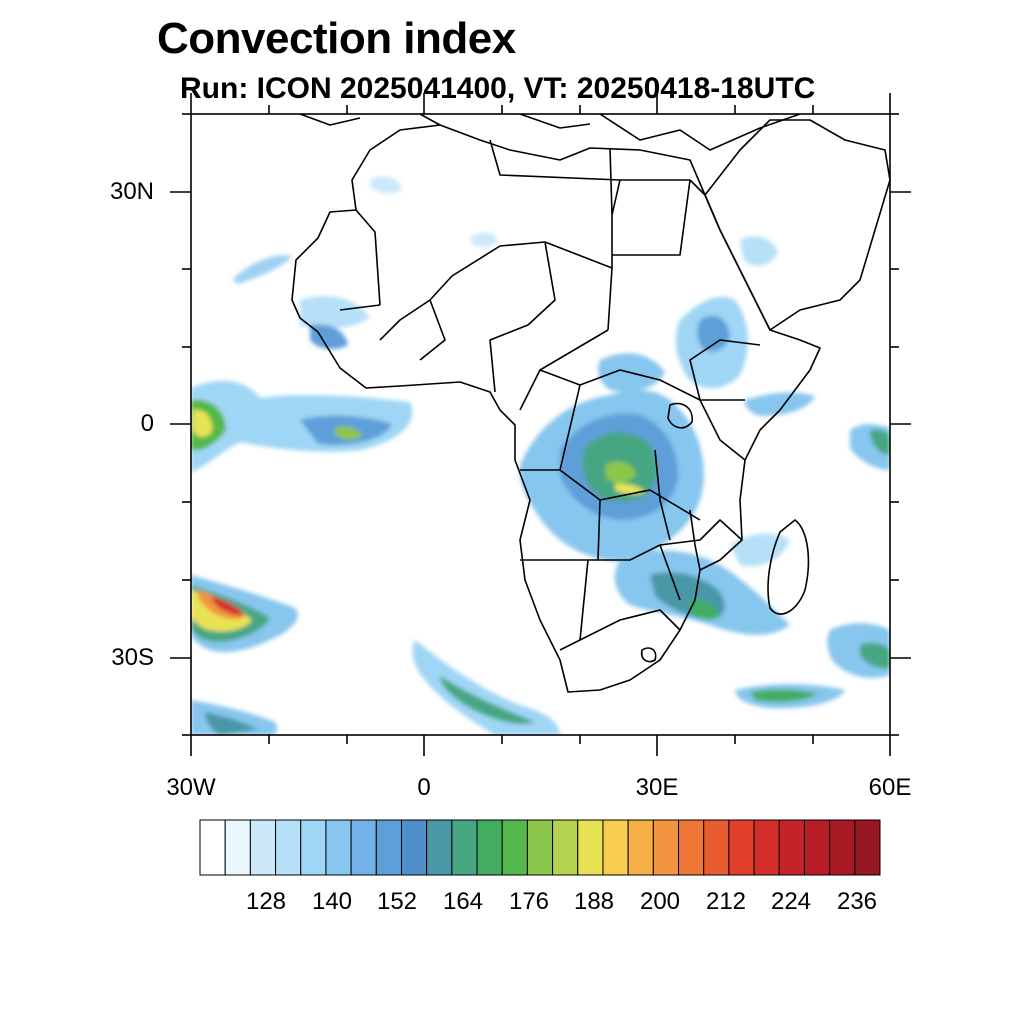 This screenshot has height=1024, width=1024. Describe the element at coordinates (890, 787) in the screenshot. I see `lon-label-60e: 60E` at that location.